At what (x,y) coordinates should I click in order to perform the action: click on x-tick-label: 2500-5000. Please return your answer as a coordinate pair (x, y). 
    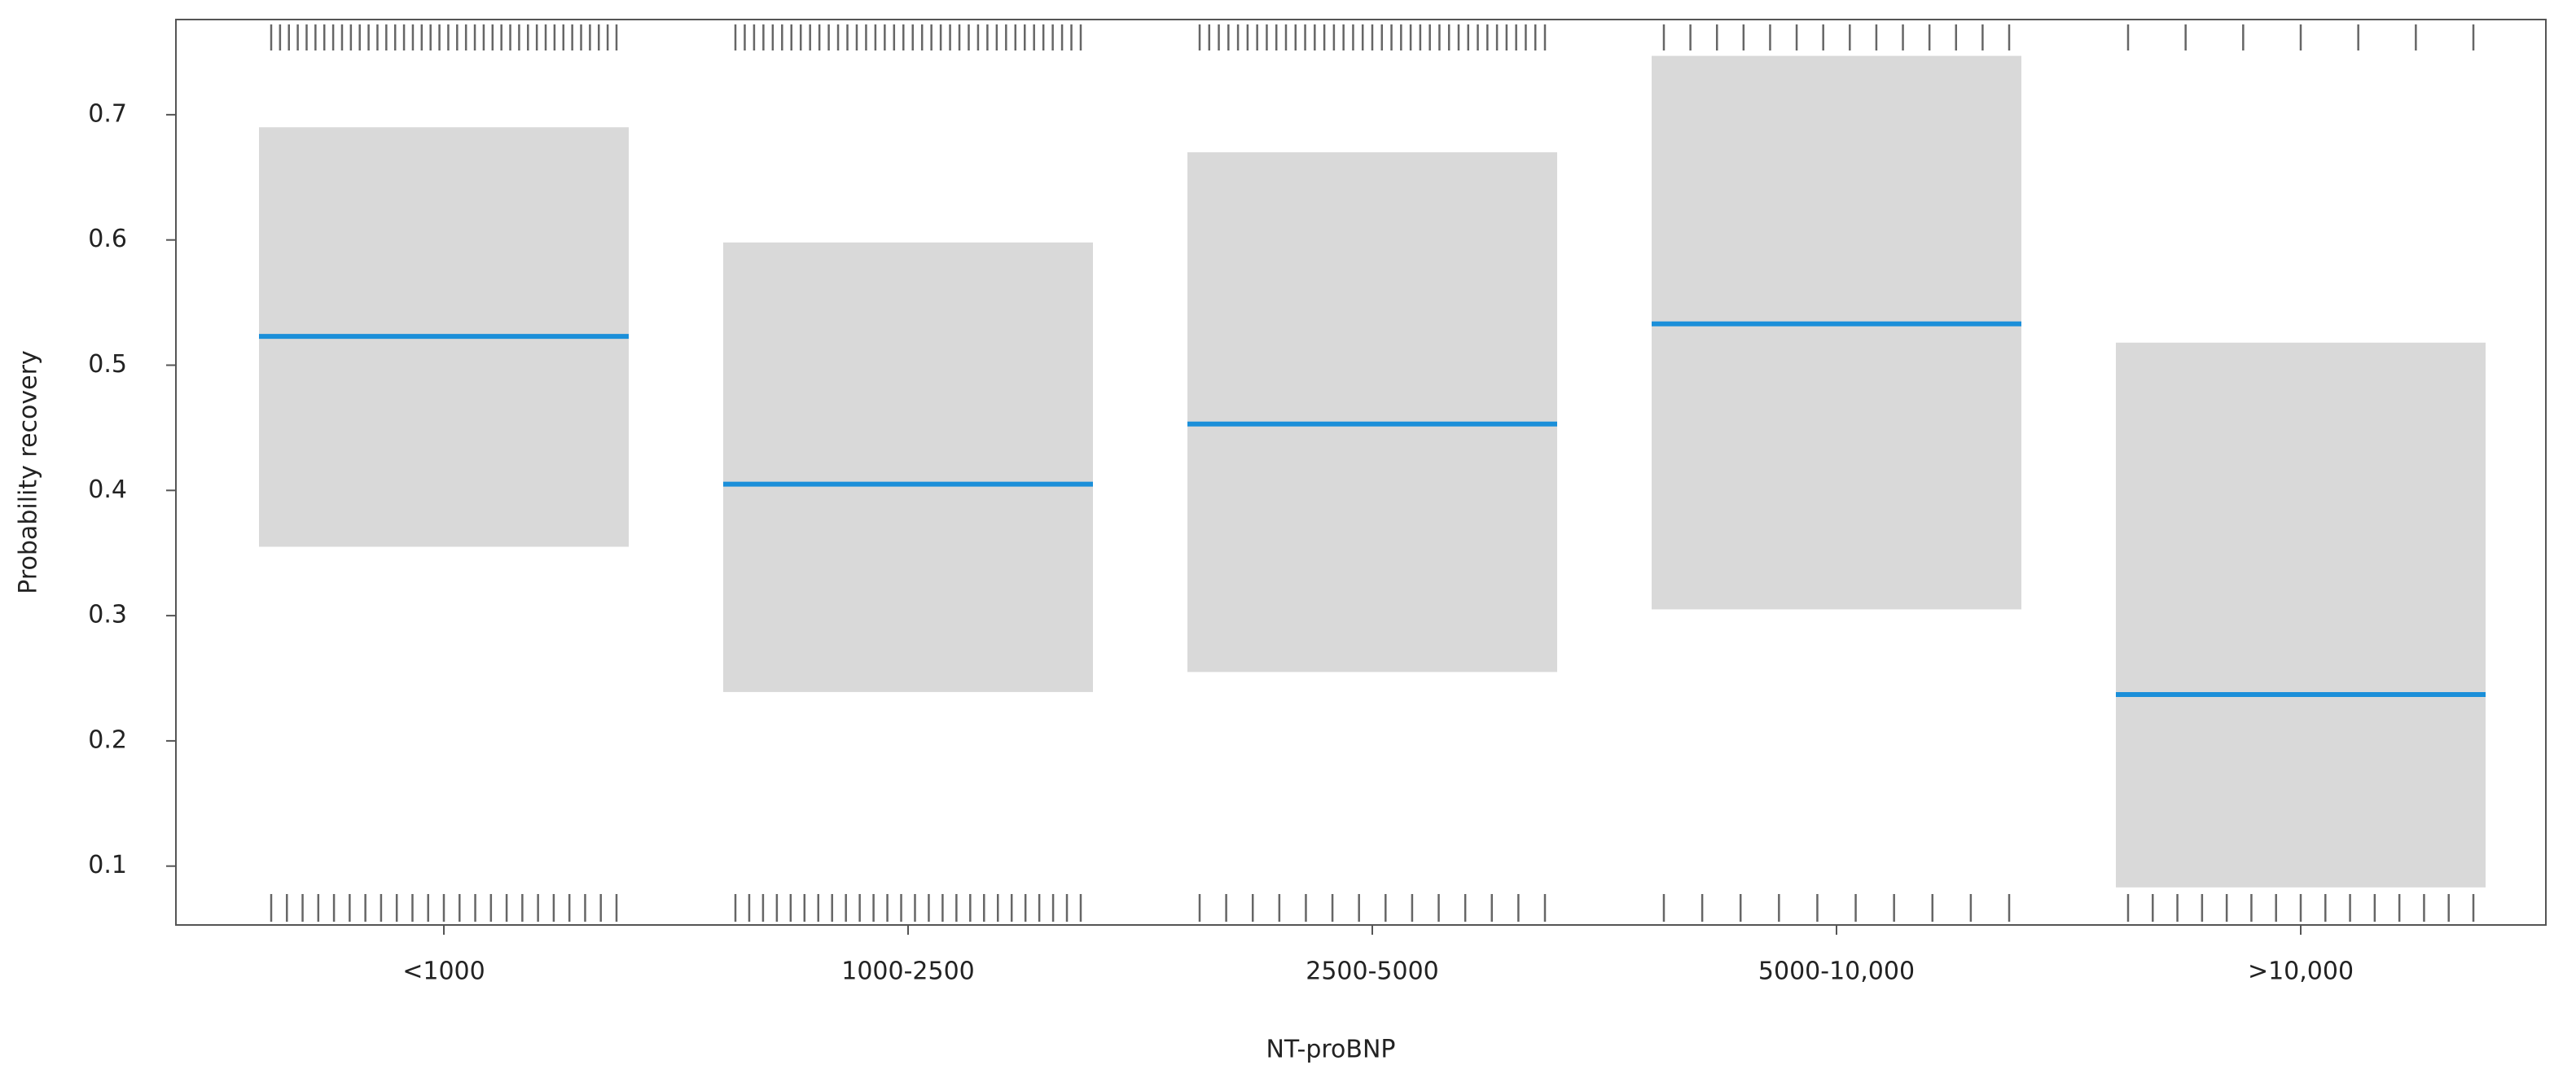
    Looking at the image, I should click on (1372, 972).